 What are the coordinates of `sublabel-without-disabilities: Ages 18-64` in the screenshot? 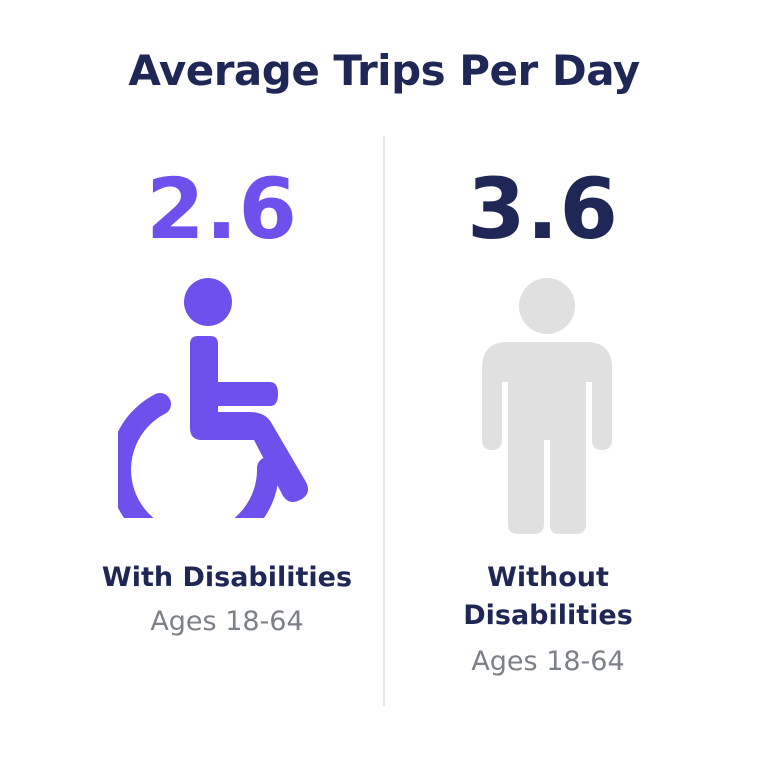 It's located at (548, 661).